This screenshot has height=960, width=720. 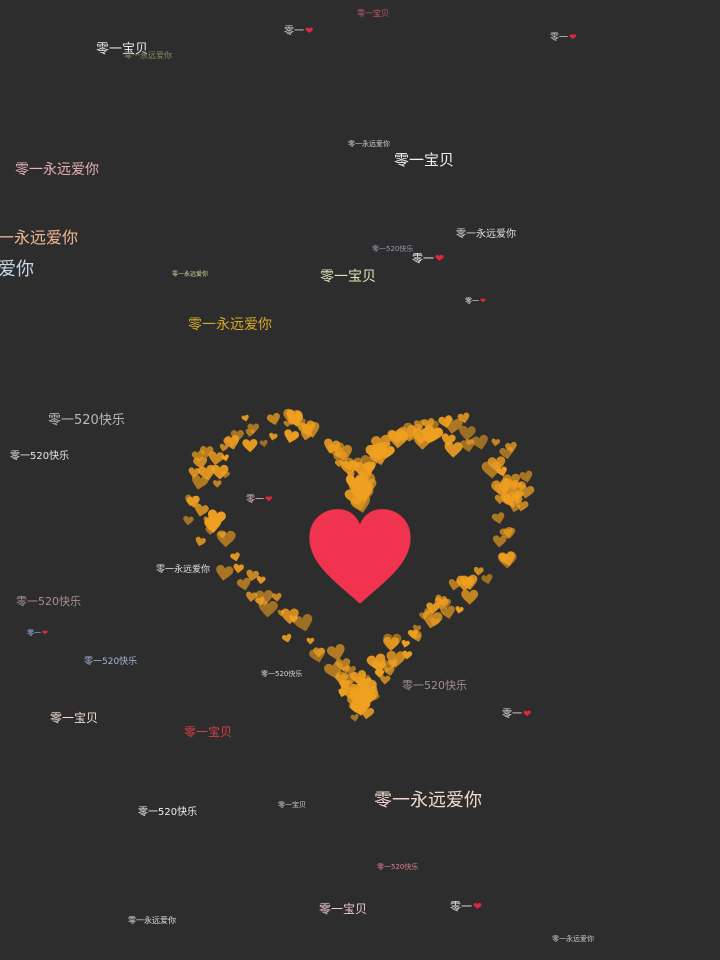 I want to click on floating-text: 爱你, so click(x=17, y=270).